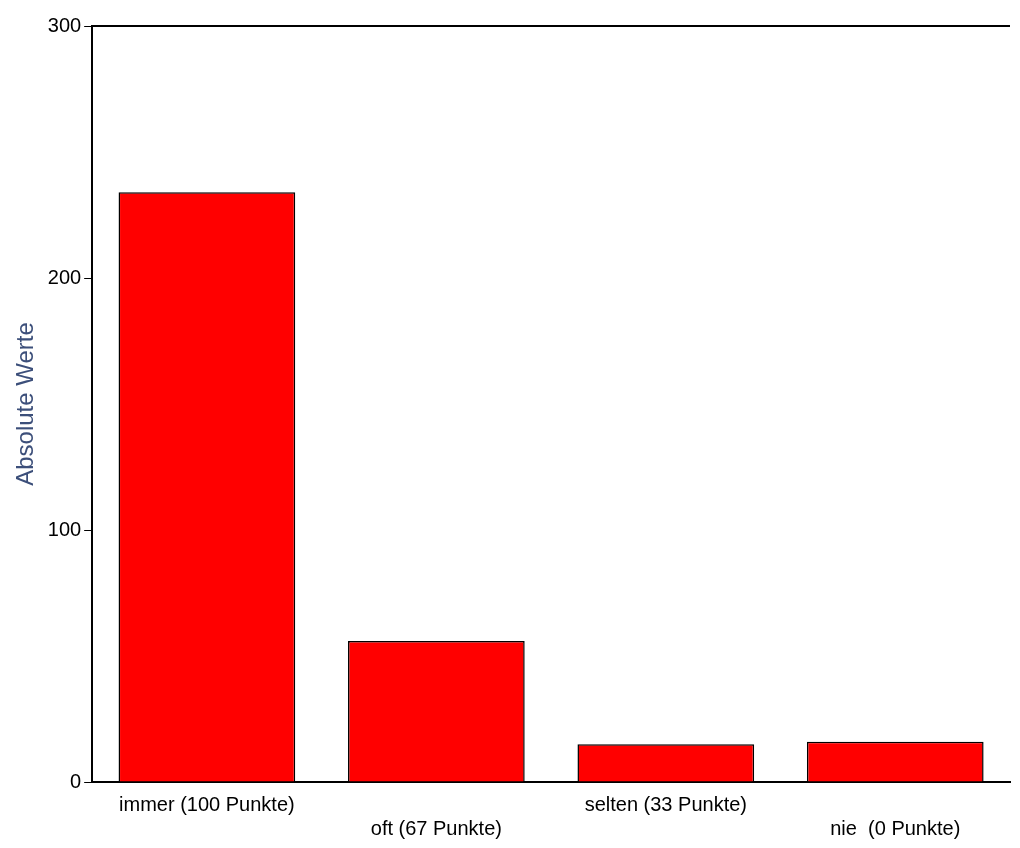 Image resolution: width=1020 pixels, height=848 pixels. What do you see at coordinates (64, 528) in the screenshot?
I see `y-tick-label: 100` at bounding box center [64, 528].